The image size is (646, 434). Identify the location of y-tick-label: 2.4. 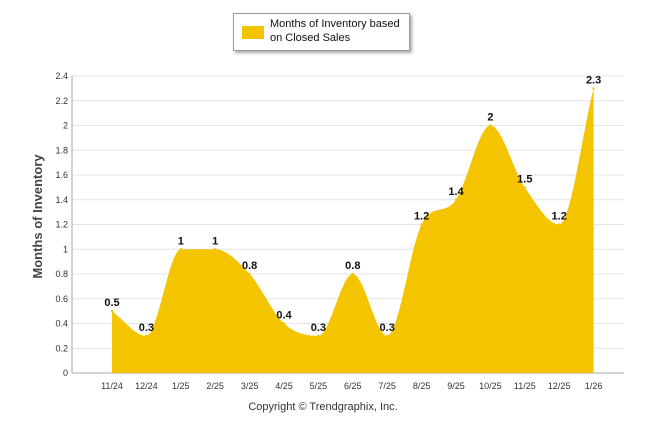
(61, 76).